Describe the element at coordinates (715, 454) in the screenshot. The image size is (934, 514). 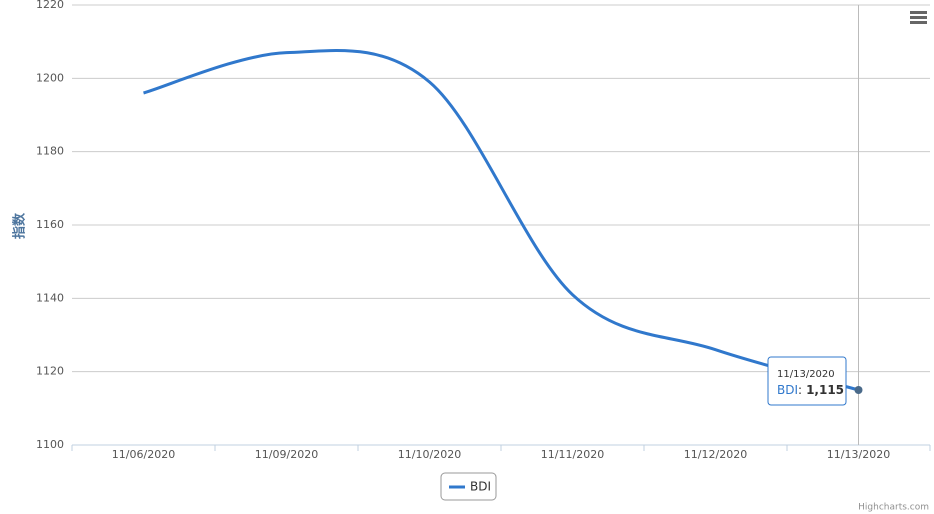
I see `x-tick-label: 11/12/2020` at that location.